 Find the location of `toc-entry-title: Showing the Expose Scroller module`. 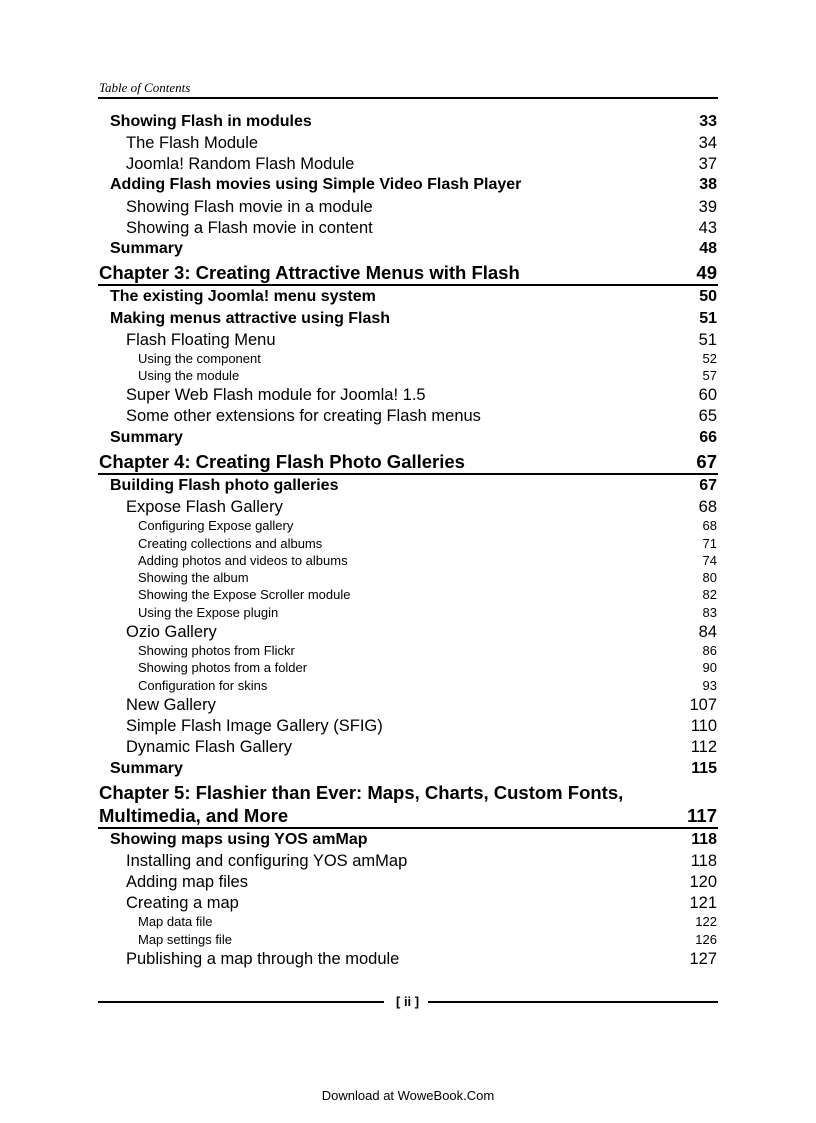

toc-entry-title: Showing the Expose Scroller module is located at coordinates (244, 594).